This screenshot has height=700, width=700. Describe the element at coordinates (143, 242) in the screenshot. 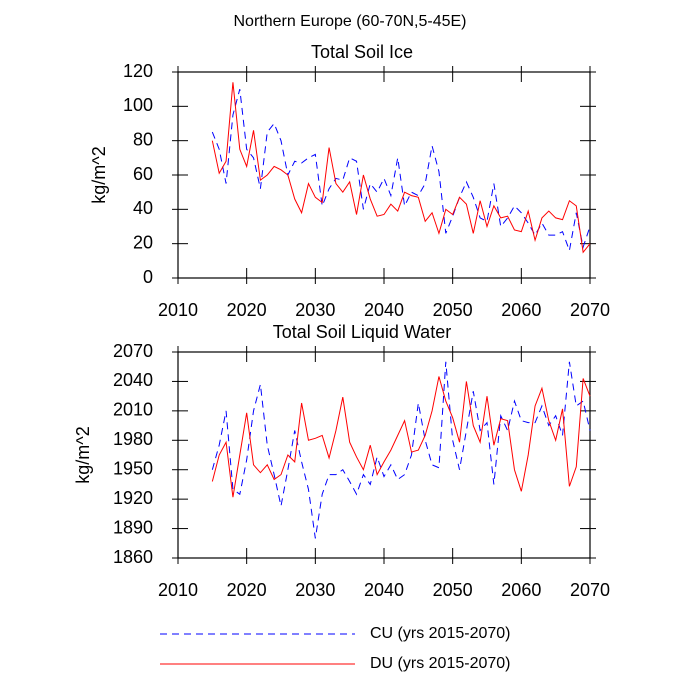

I see `y-tick-label: 20` at that location.